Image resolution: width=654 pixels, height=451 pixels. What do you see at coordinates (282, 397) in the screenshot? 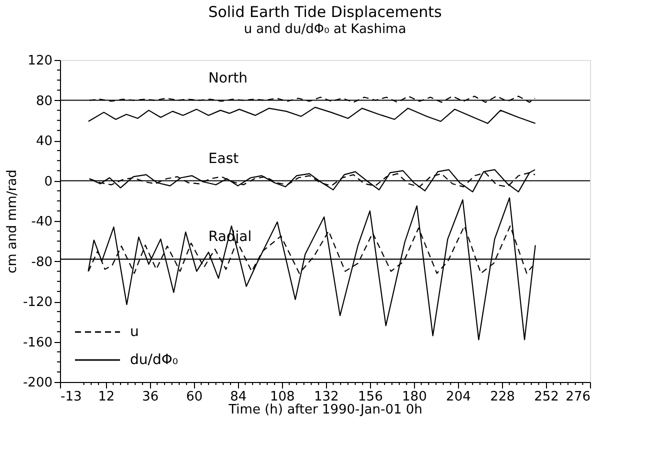
I see `x-tick-label: 108` at bounding box center [282, 397].